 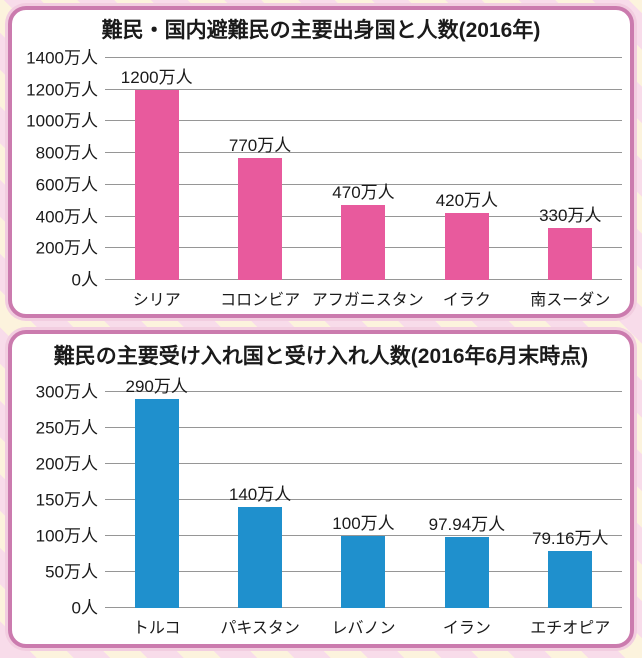 I want to click on bar-value-label: 290万人, so click(x=156, y=387).